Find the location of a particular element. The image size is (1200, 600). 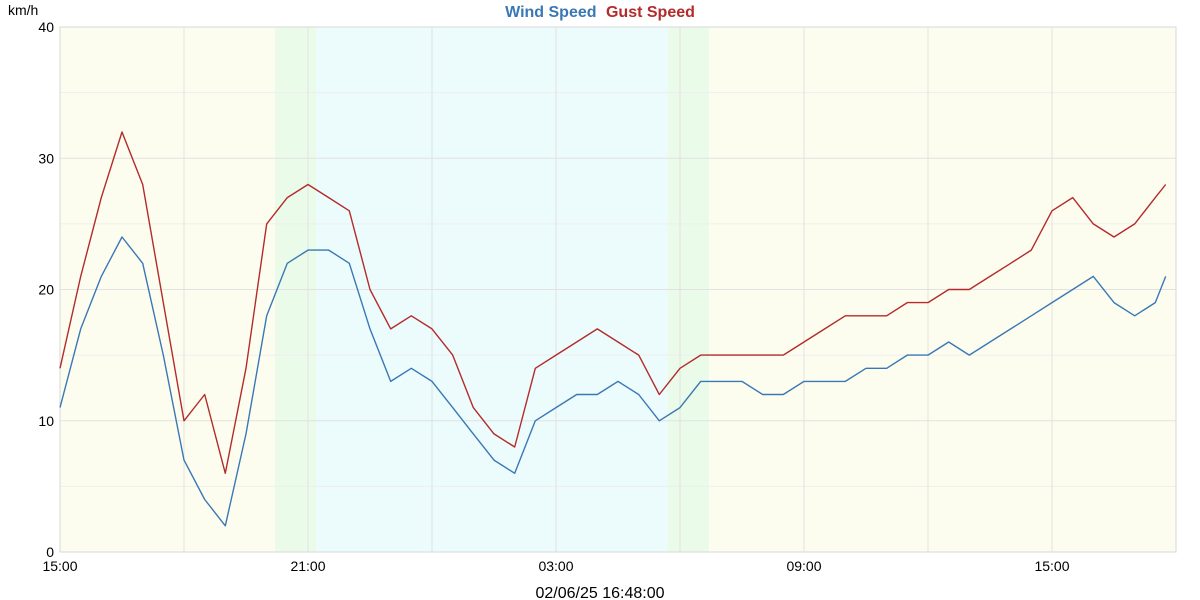

y-axis-ticks: 0 10 20 30 40 is located at coordinates (46, 289).